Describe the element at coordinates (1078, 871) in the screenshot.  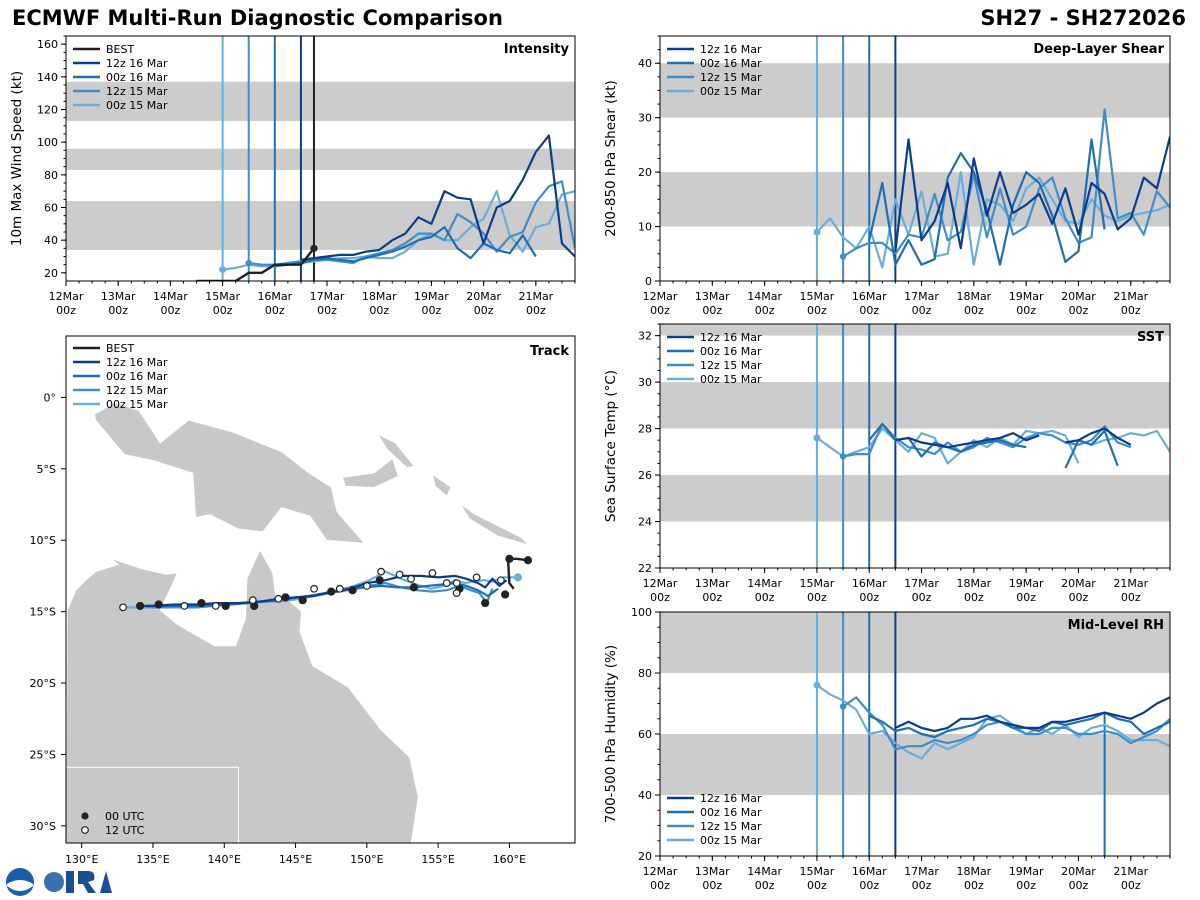
I see `rh-xtick-day-8: 20Mar` at that location.